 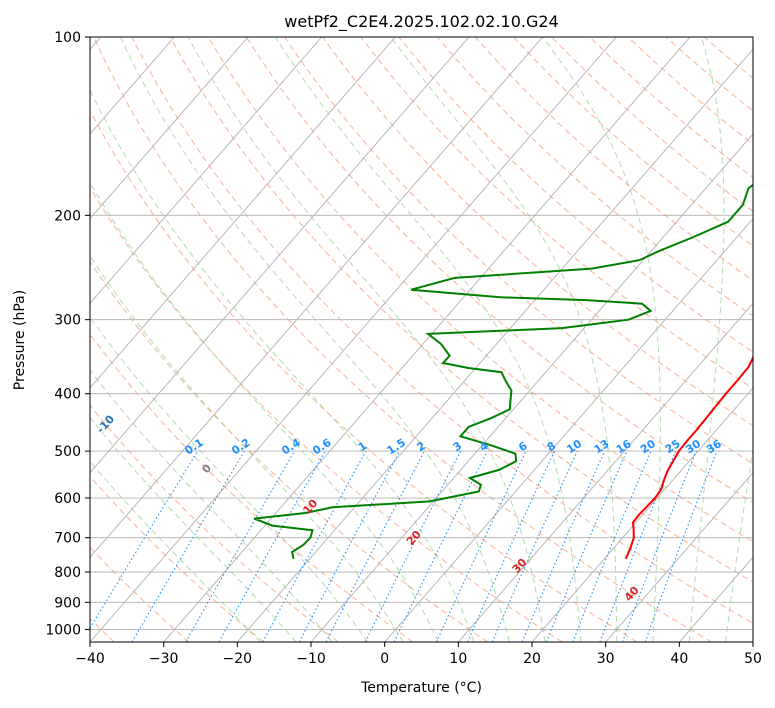 What do you see at coordinates (238, 659) in the screenshot?
I see `x-tick-label: −20` at bounding box center [238, 659].